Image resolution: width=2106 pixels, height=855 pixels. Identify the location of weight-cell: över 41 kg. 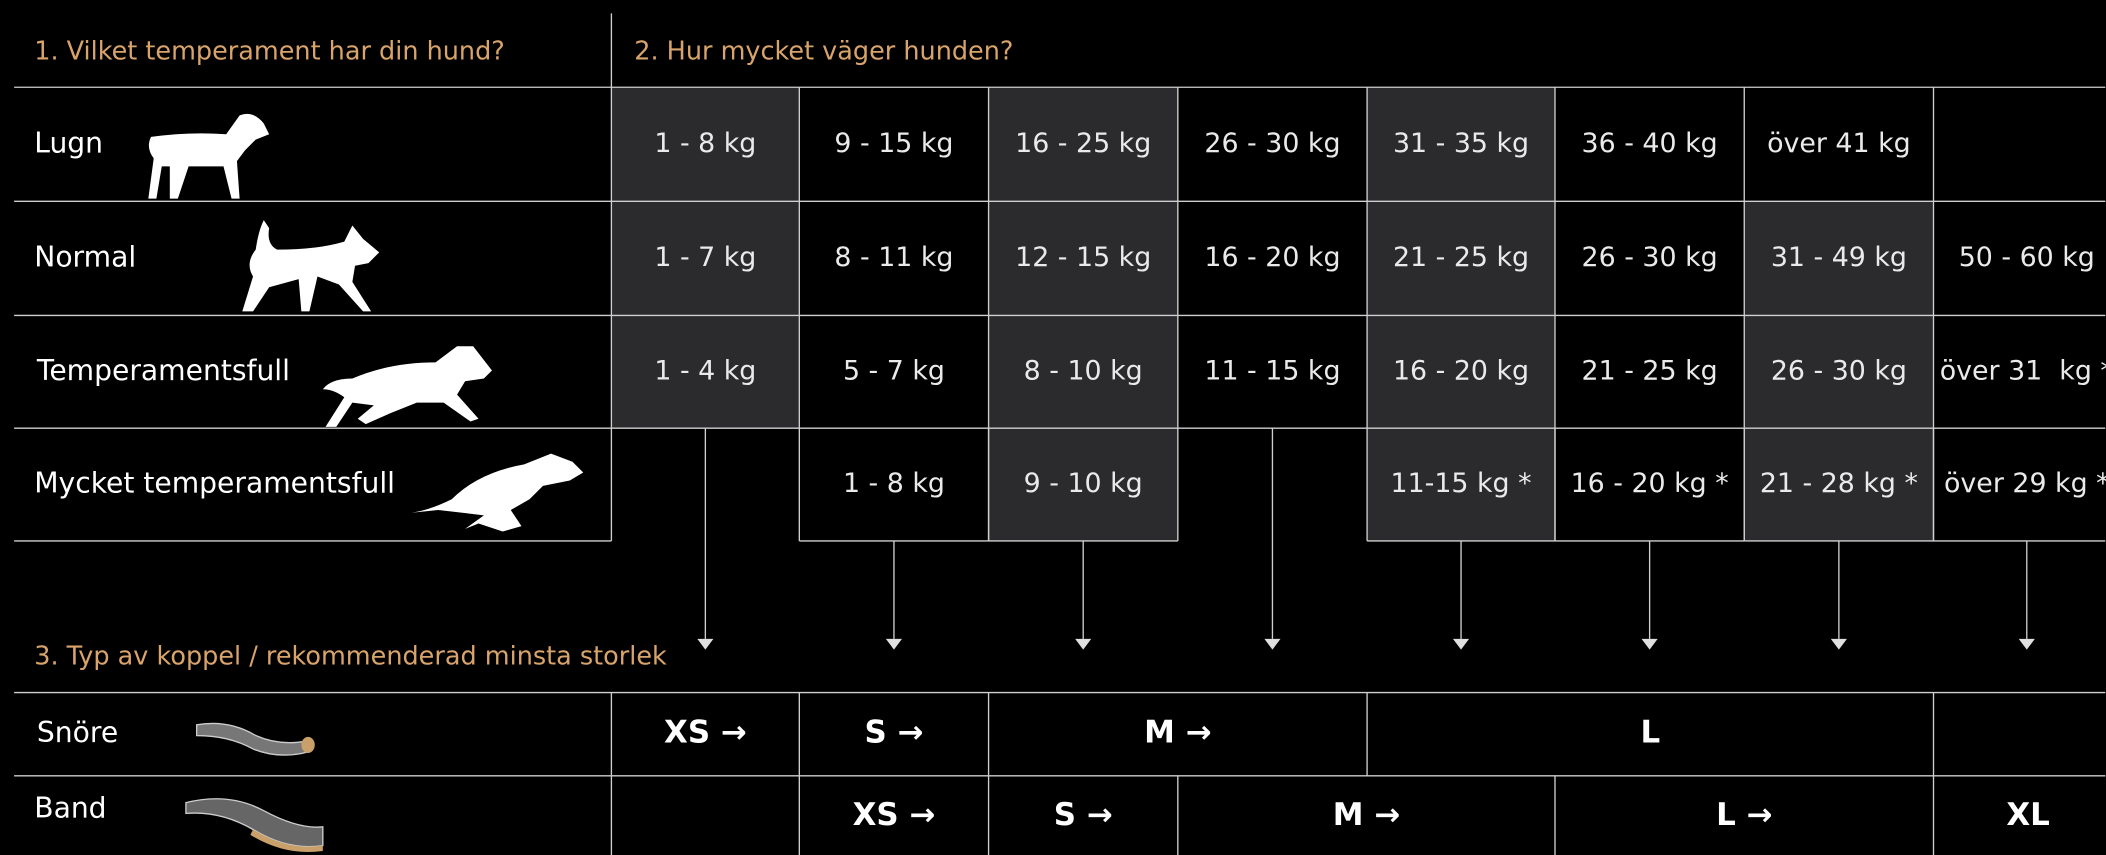
(1839, 143).